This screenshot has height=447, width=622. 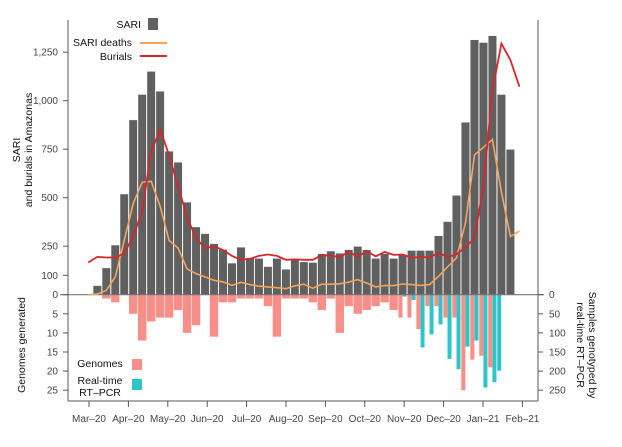 I want to click on x-tick-label: Apr–20, so click(x=128, y=419).